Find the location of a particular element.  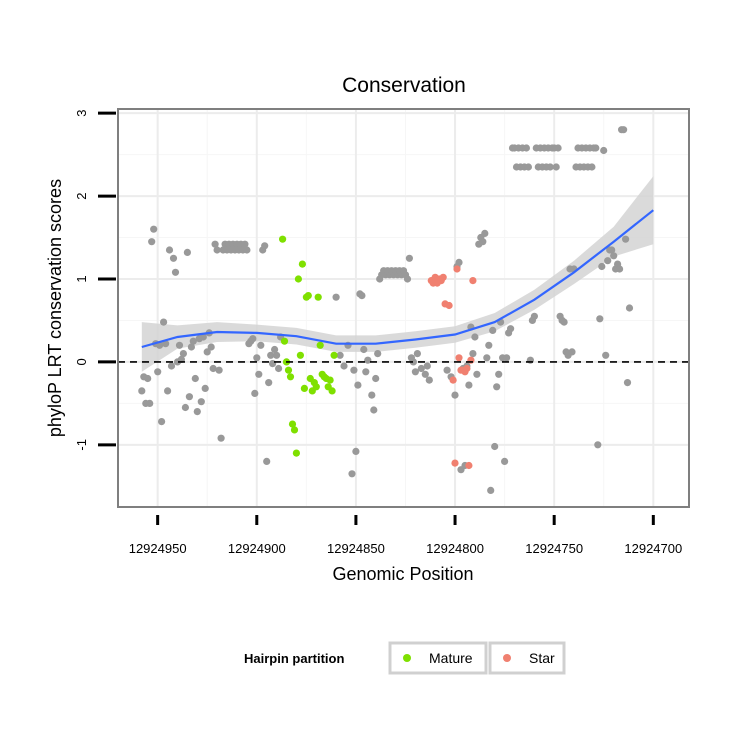

x-tick-label: 12924950 is located at coordinates (158, 548).